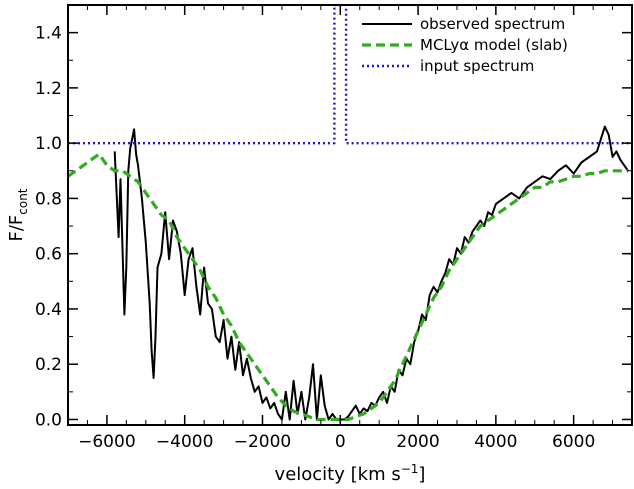 The image size is (634, 489). I want to click on legend-label-3: input spectrum, so click(477, 66).